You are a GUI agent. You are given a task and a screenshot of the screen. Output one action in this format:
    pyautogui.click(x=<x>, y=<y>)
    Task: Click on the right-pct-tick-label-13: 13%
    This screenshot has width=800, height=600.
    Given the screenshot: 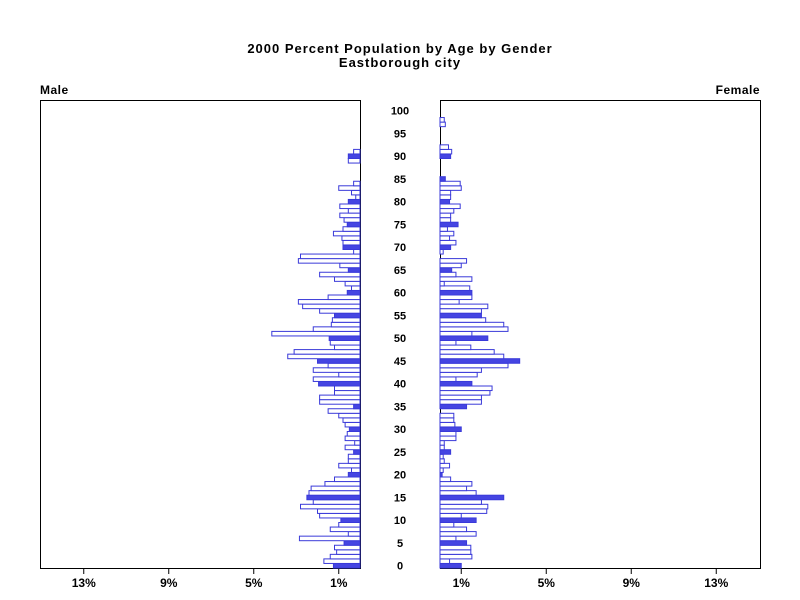 What is the action you would take?
    pyautogui.click(x=716, y=583)
    